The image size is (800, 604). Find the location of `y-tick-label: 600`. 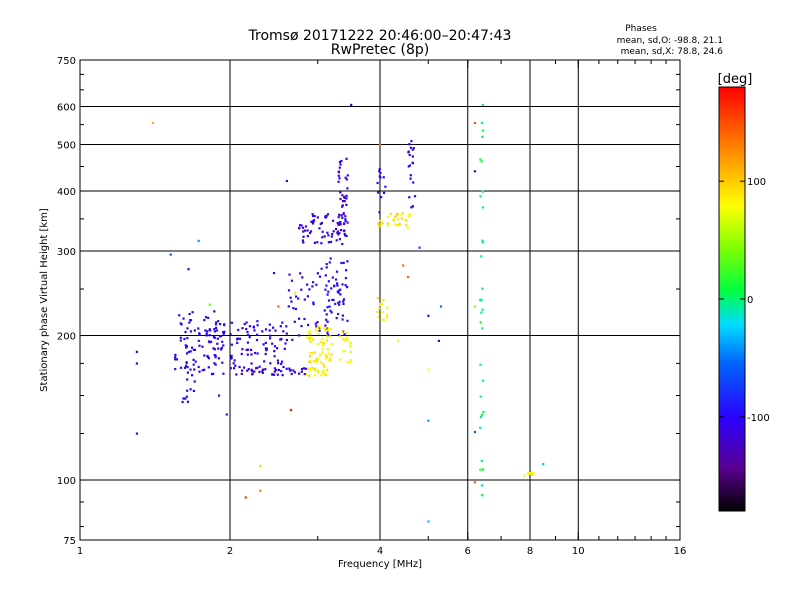

y-tick-label: 600 is located at coordinates (66, 108).